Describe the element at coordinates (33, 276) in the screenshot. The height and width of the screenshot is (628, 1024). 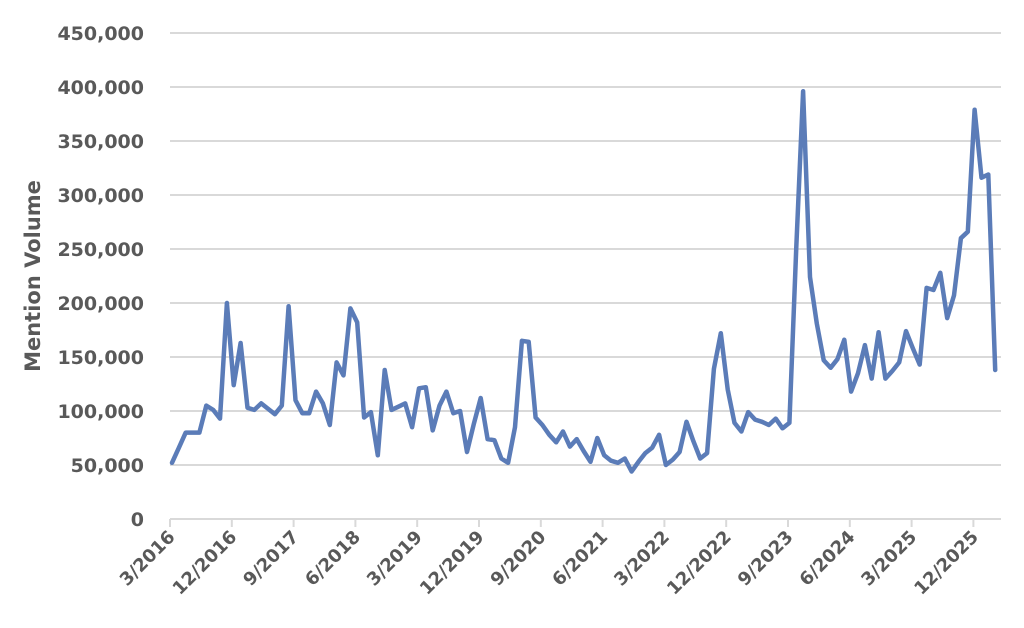
I see `y-axis-label: Mention Volume` at that location.